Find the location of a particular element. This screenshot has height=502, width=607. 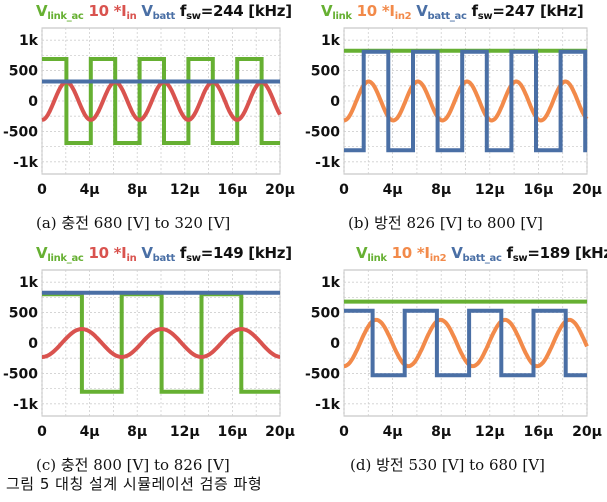

legend-a: Vlink_ac 10 *Iin Vbatt fsw=244 [kHz] is located at coordinates (164, 12).